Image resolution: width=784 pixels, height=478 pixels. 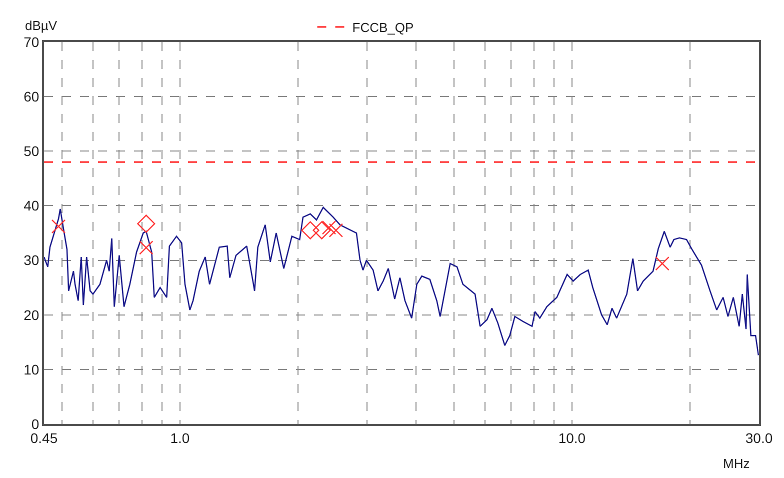 What do you see at coordinates (572, 438) in the screenshot?
I see `x-tick-label: 10.0` at bounding box center [572, 438].